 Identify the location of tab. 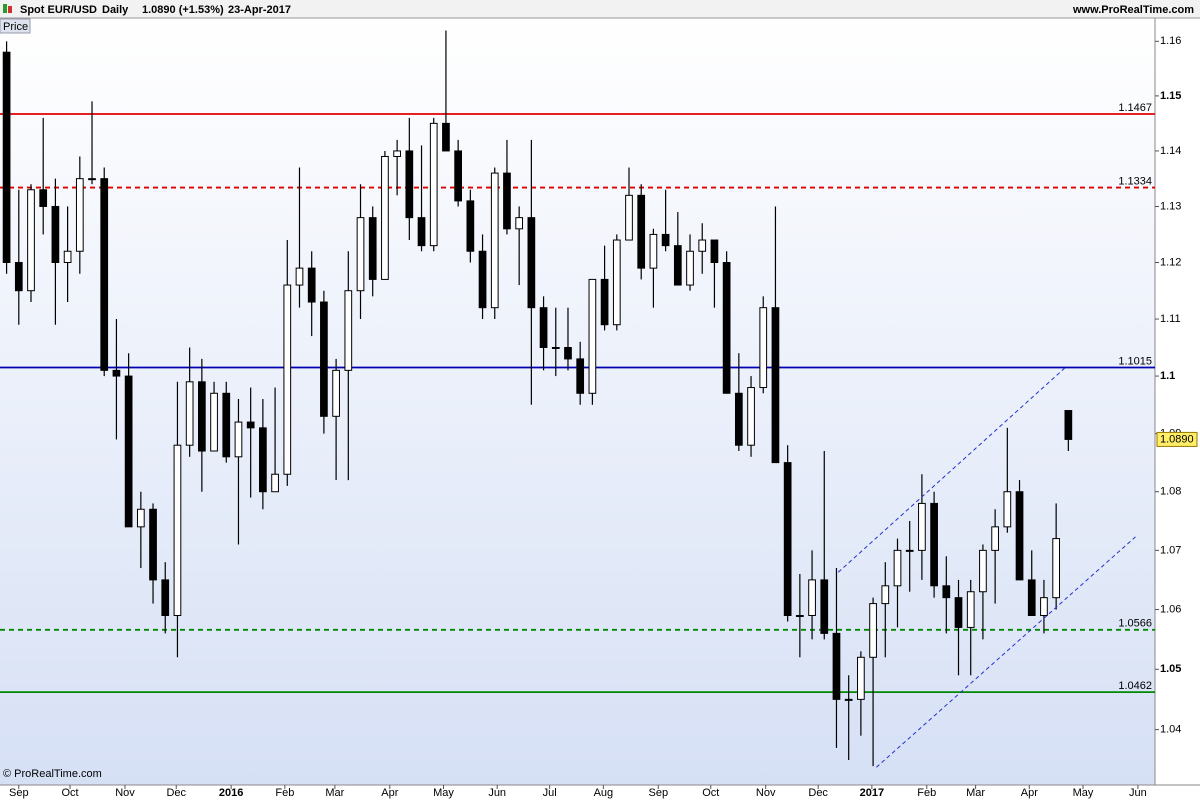
(15, 26).